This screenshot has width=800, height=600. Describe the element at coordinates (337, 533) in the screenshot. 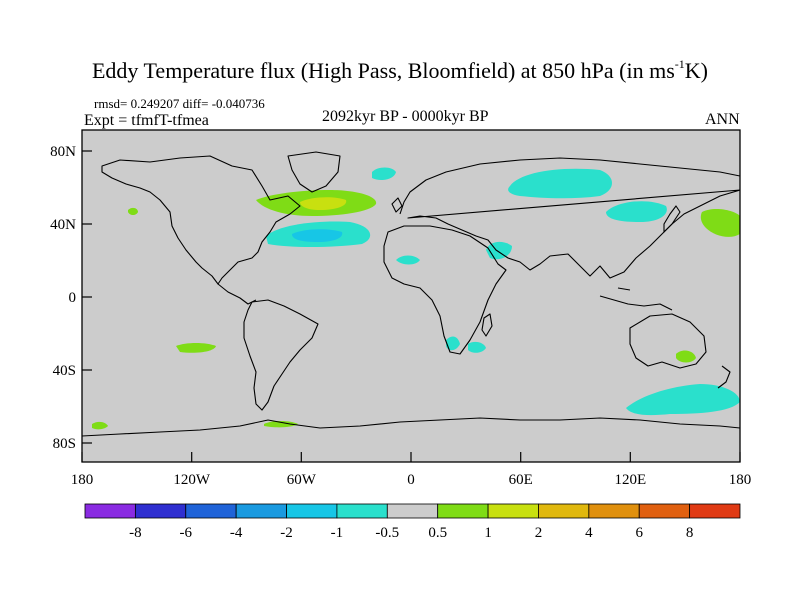

I see `colorbar-label: -1` at that location.